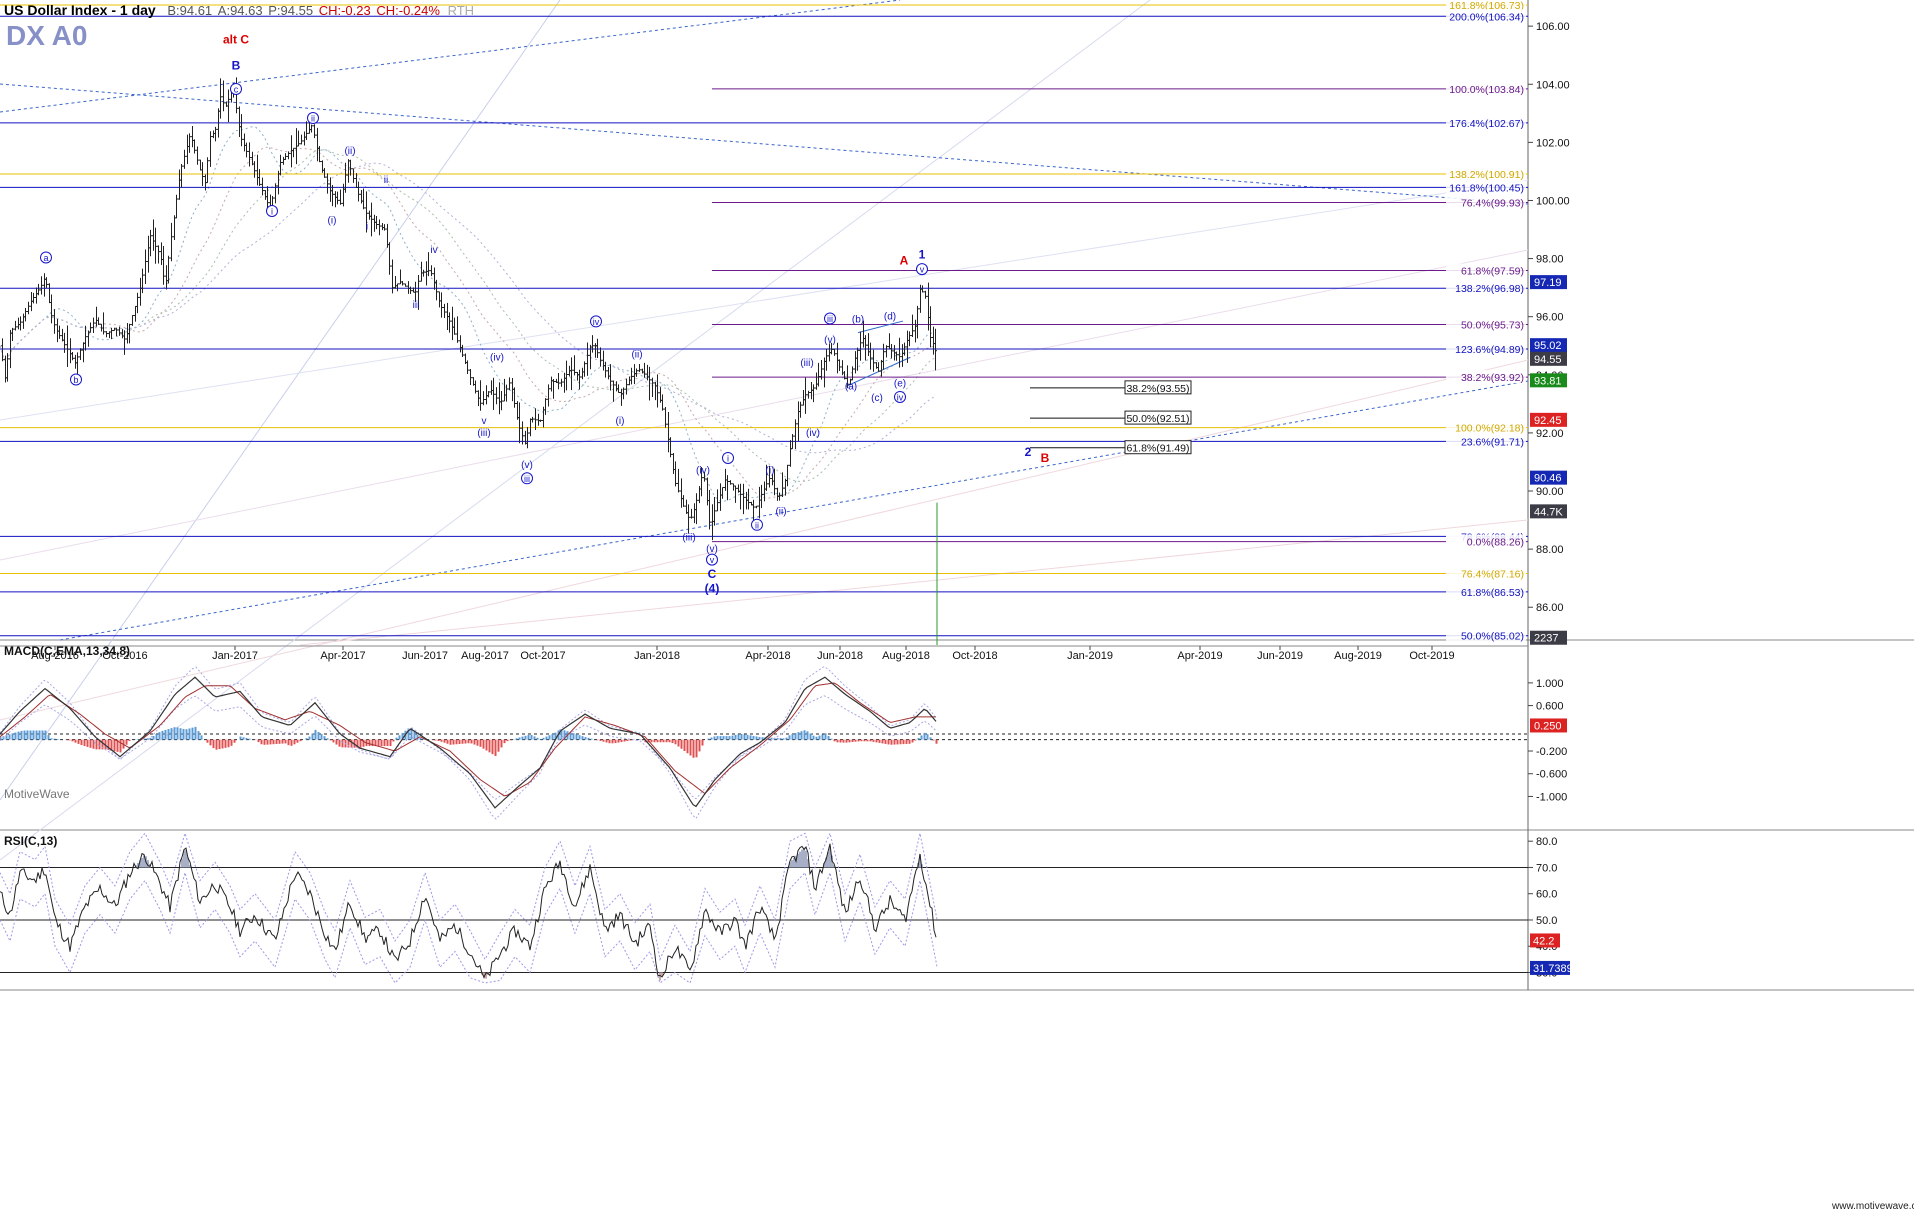  Describe the element at coordinates (1546, 842) in the screenshot. I see `rsi-axis-label-0: 80.0` at that location.